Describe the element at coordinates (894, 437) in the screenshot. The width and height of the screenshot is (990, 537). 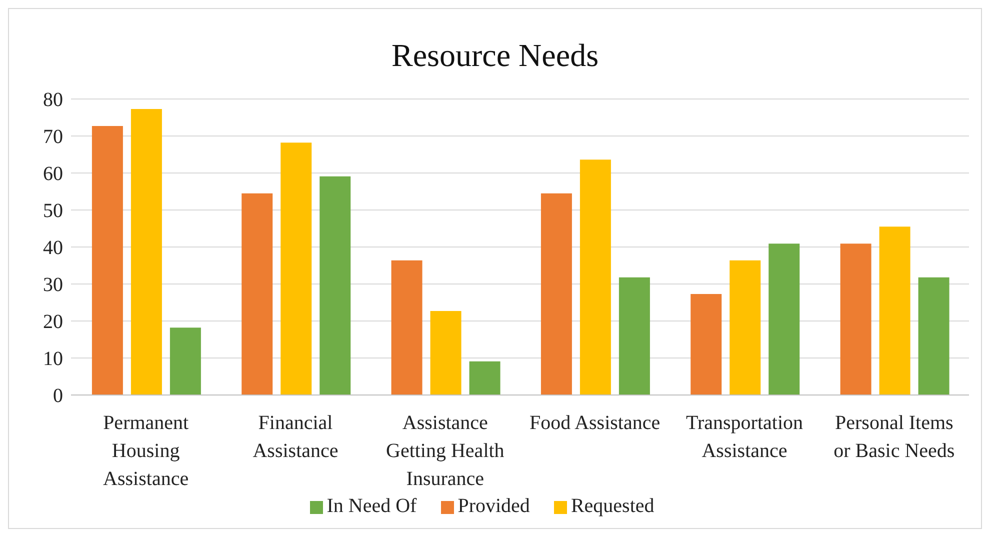
I see `x-tick-label: Personal Items or Basic Needs` at that location.